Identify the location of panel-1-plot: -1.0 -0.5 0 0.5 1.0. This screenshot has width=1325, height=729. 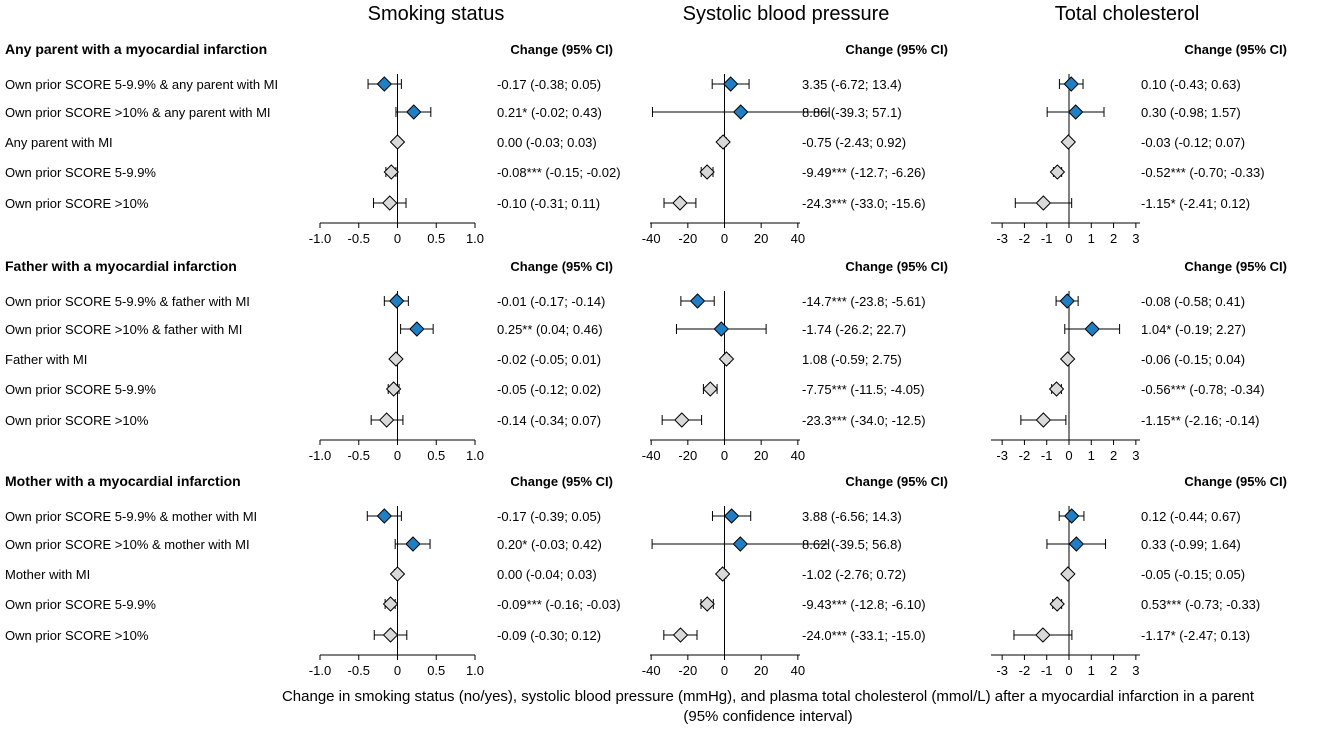
(396, 160).